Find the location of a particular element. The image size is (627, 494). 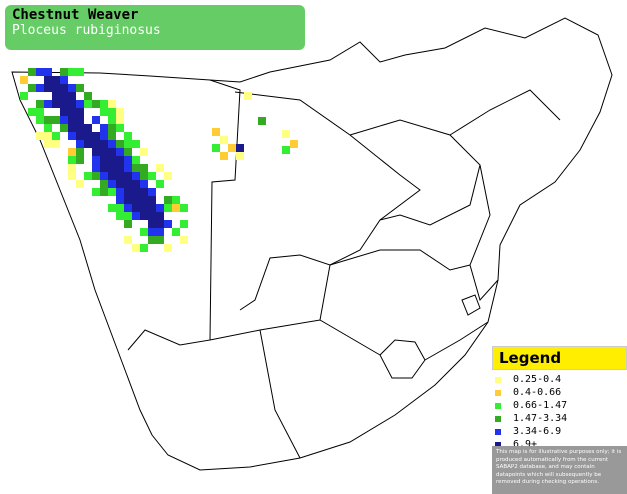

mozambique-border is located at coordinates (505, 195).